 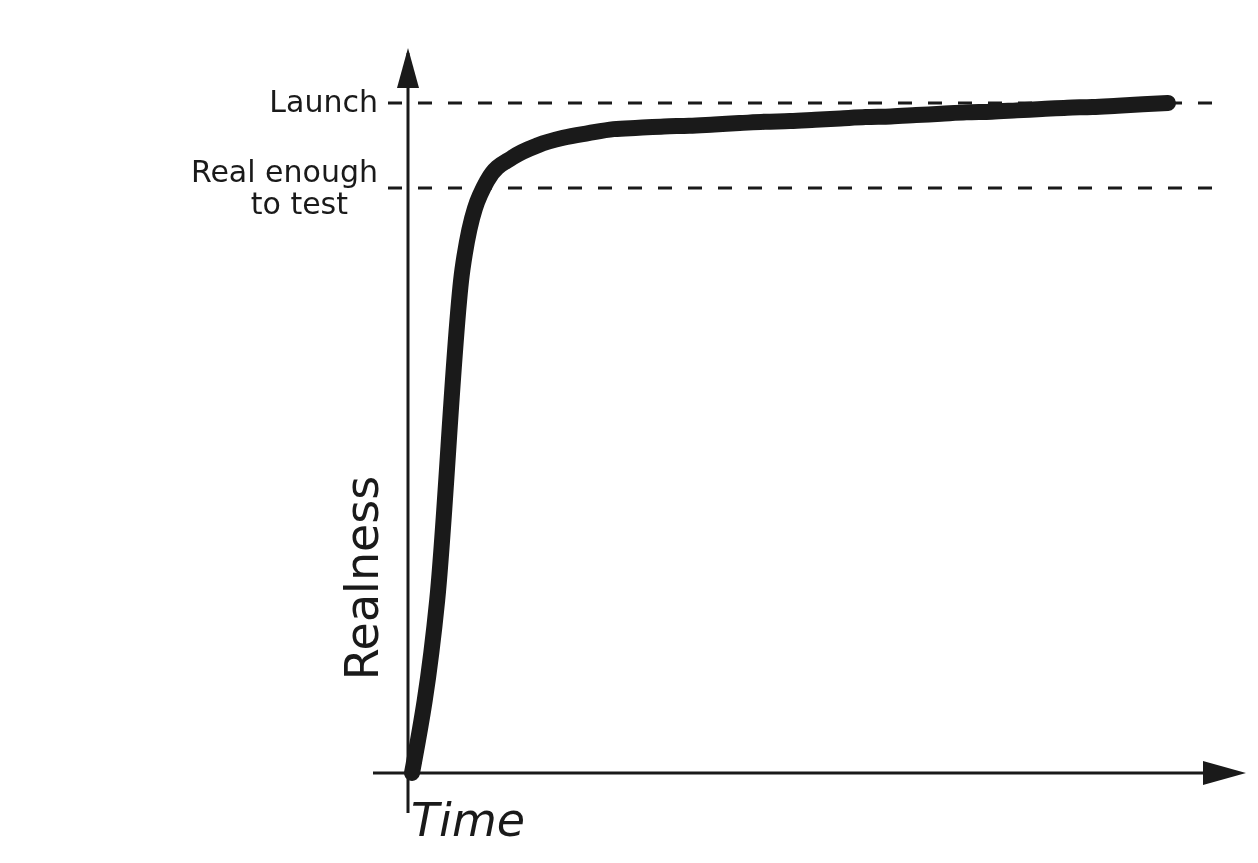 I want to click on x-axis-title: Time, so click(x=468, y=820).